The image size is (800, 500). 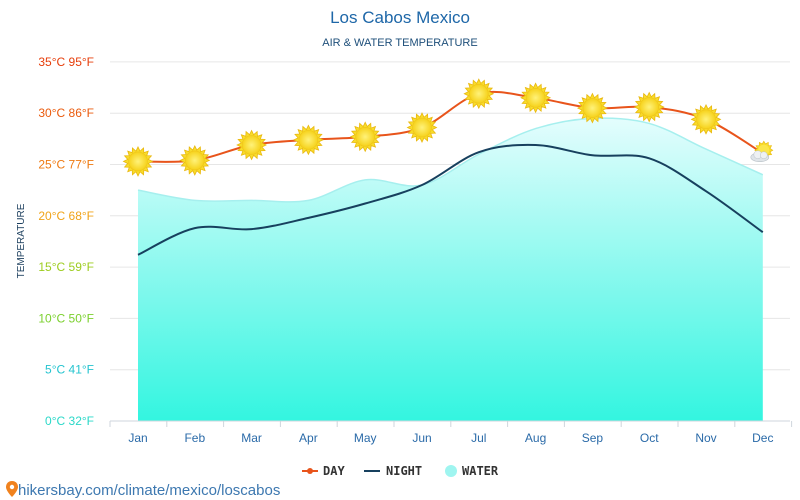 What do you see at coordinates (310, 471) in the screenshot?
I see `legend-day-marker` at bounding box center [310, 471].